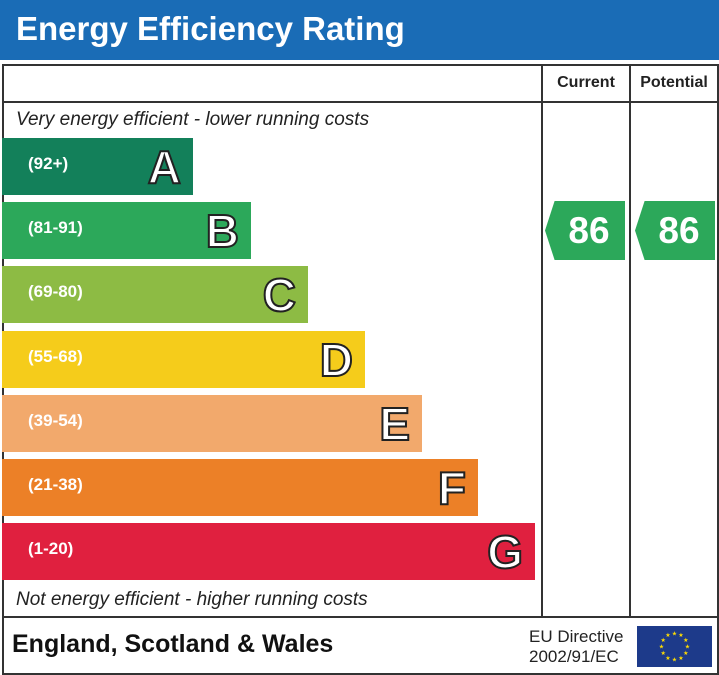 The height and width of the screenshot is (675, 719). What do you see at coordinates (55, 484) in the screenshot?
I see `band-range: (21-38)` at bounding box center [55, 484].